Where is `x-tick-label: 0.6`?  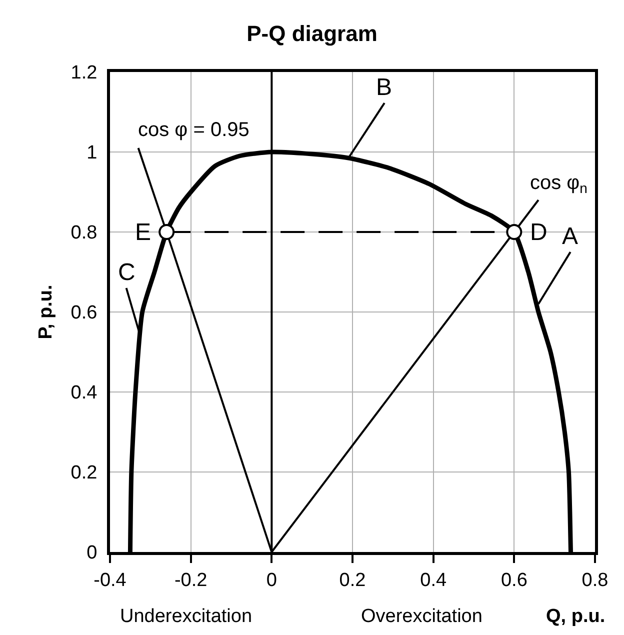
x-tick-label: 0.6 is located at coordinates (514, 580).